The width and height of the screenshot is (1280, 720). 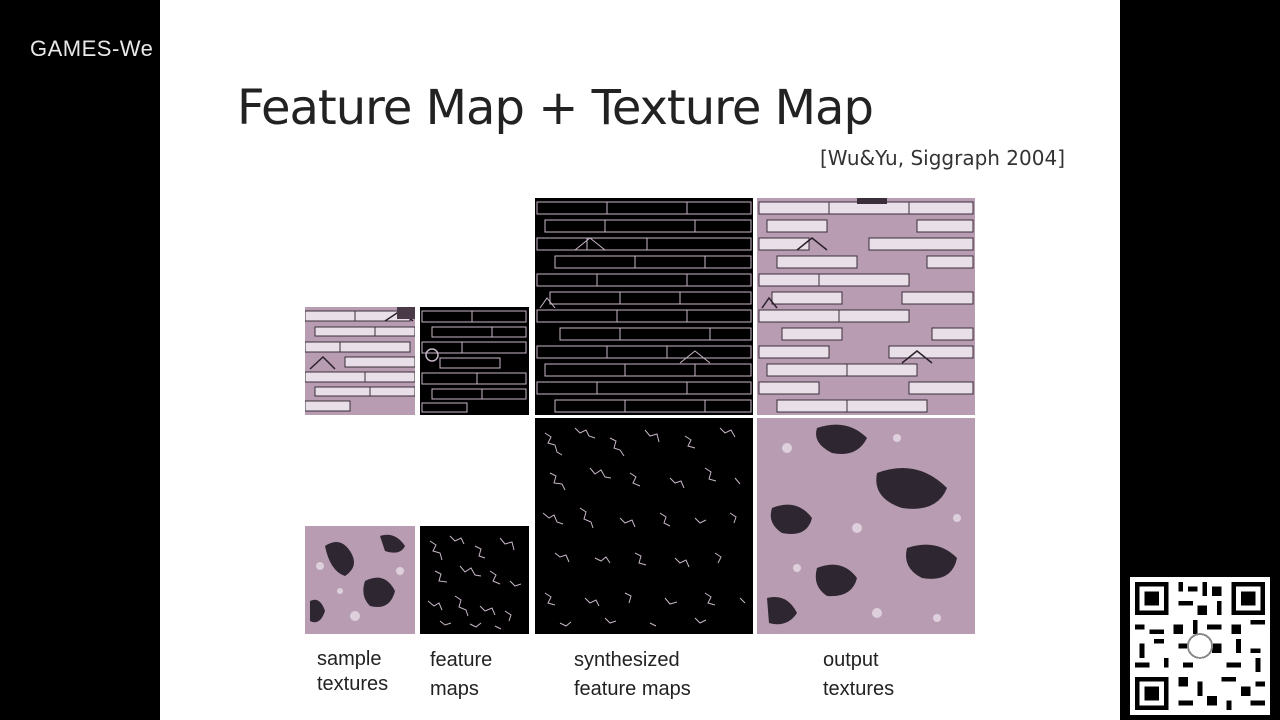 What do you see at coordinates (474, 361) in the screenshot?
I see `feature-map-brick` at bounding box center [474, 361].